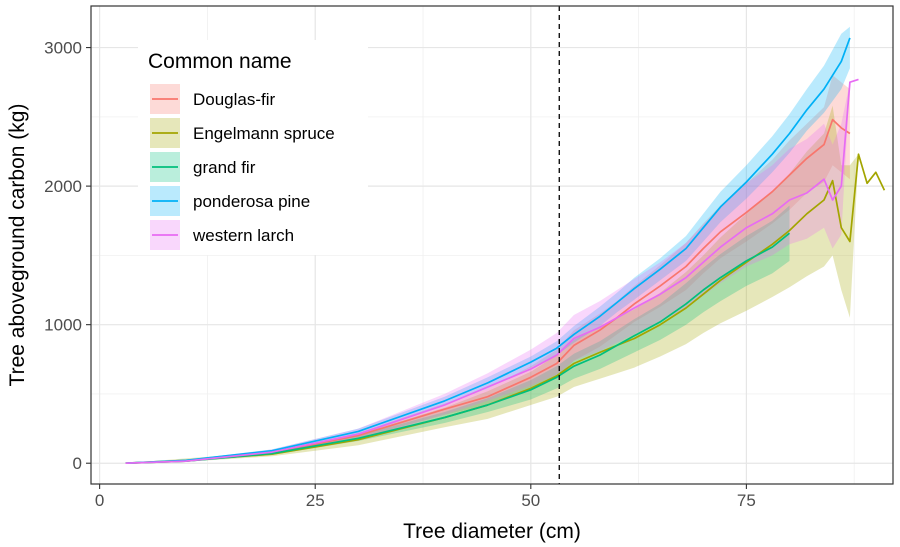  What do you see at coordinates (99, 500) in the screenshot?
I see `x-tick-label: 0` at bounding box center [99, 500].